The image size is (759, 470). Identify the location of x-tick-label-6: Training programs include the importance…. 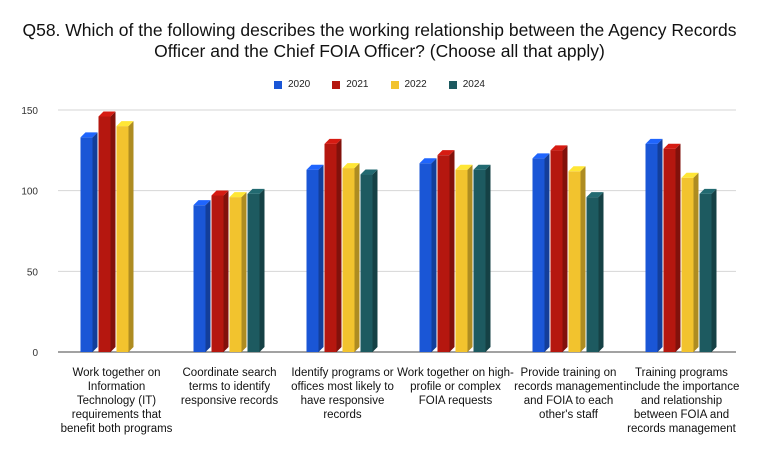
(681, 401).